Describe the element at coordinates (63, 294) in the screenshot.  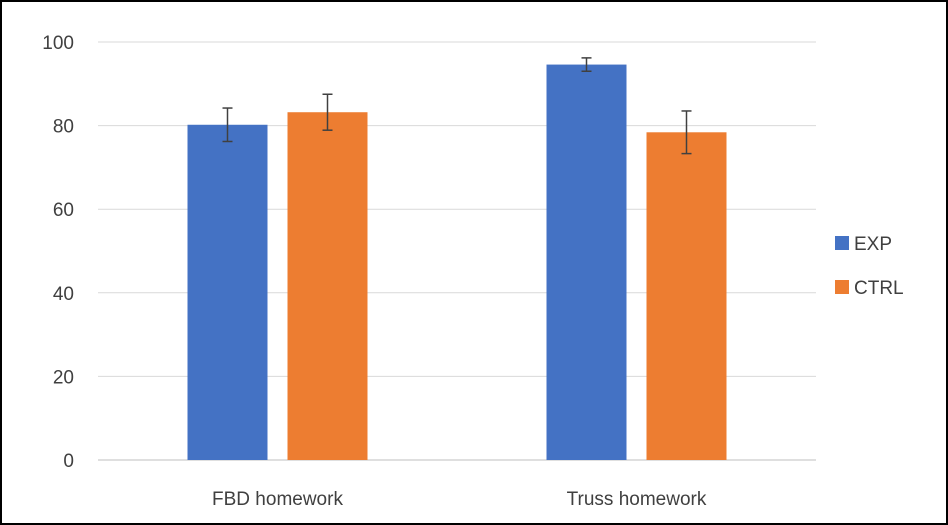
I see `y-tick-label: 40` at that location.